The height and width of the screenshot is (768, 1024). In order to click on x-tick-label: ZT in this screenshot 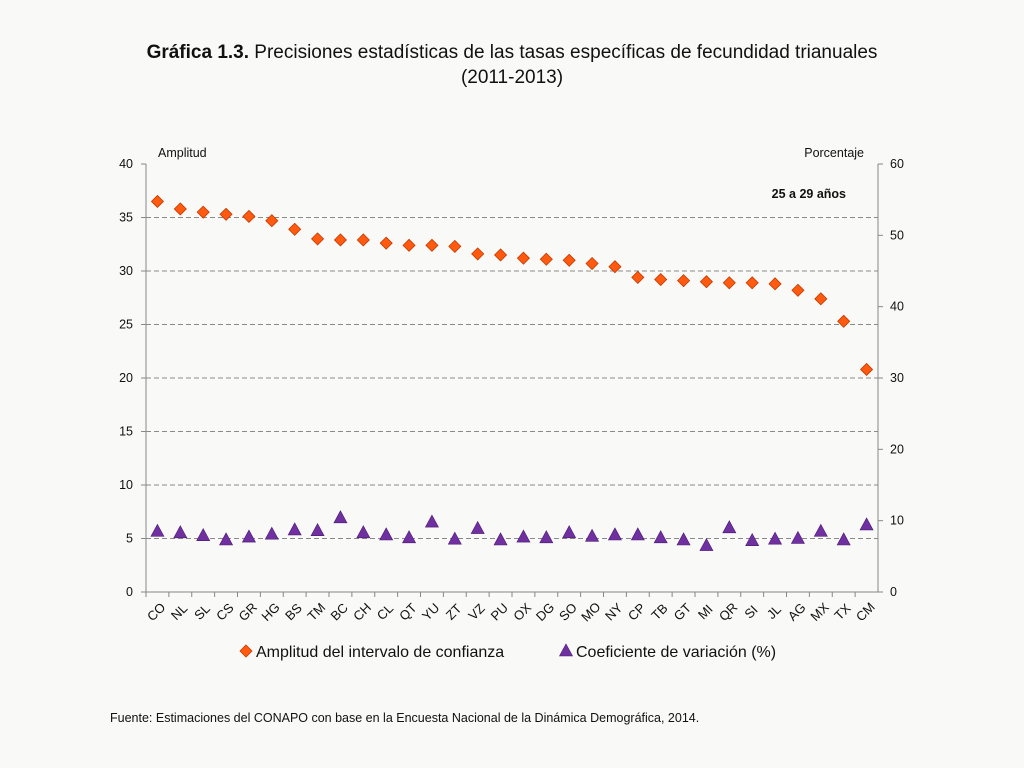, I will do `click(454, 612)`.